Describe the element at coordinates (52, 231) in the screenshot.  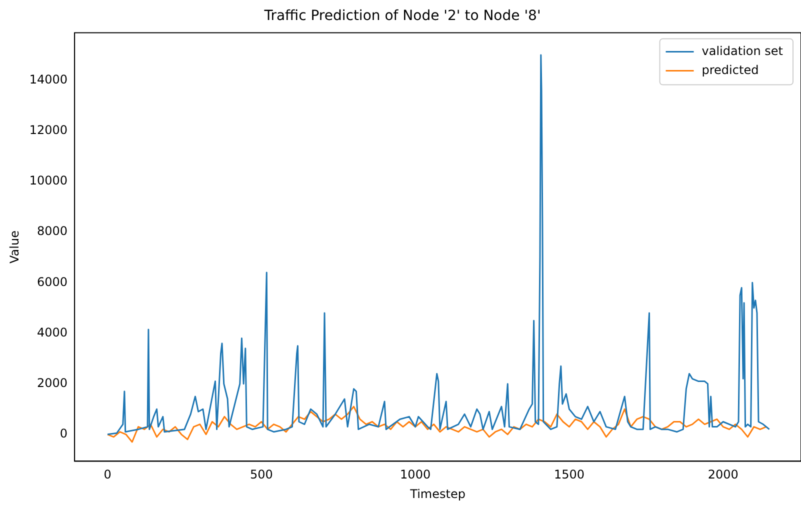
I see `y-tick-label: 8000` at that location.